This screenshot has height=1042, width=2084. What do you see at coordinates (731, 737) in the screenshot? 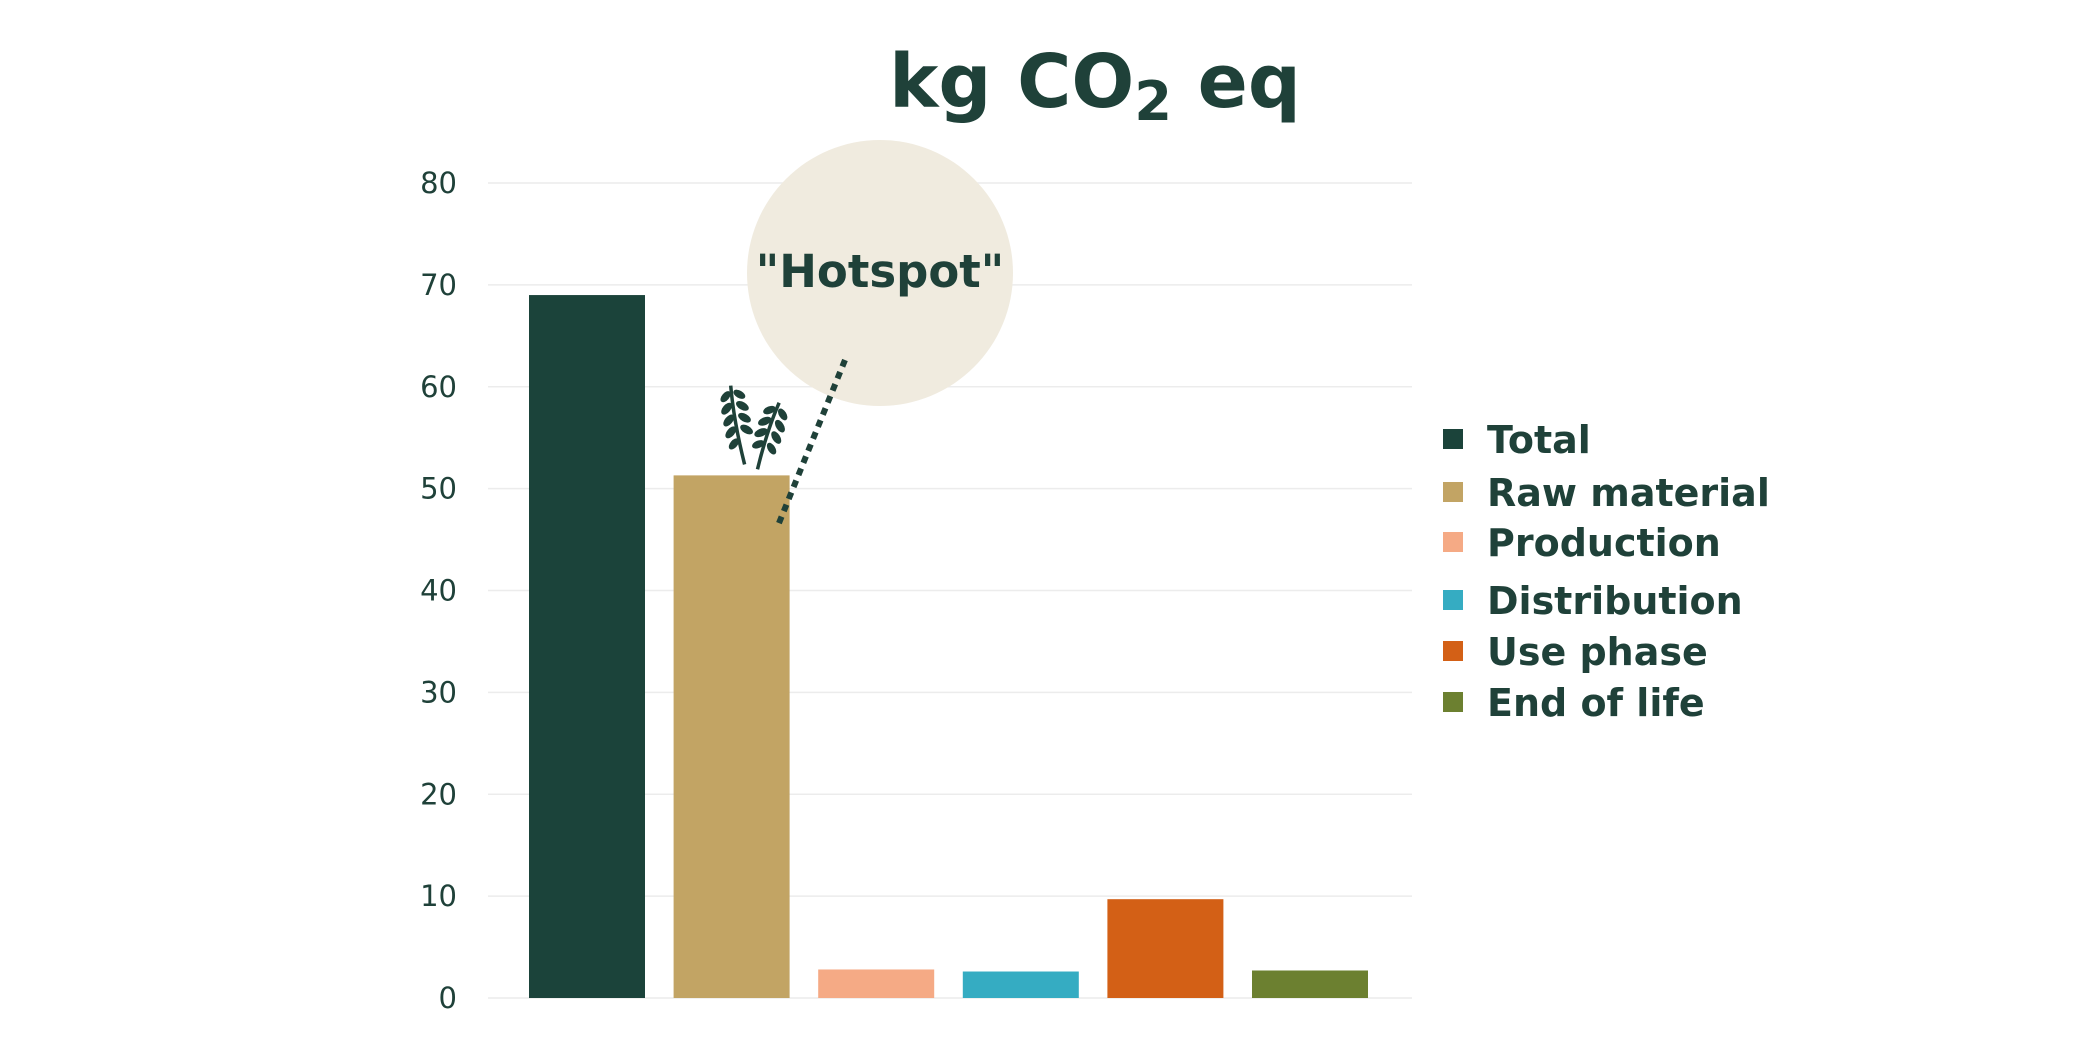
I see `bar-raw-material` at bounding box center [731, 737].